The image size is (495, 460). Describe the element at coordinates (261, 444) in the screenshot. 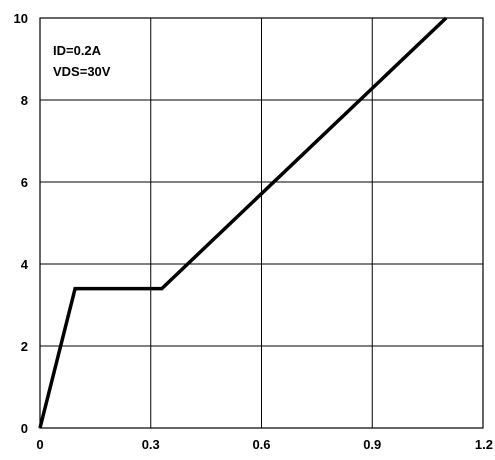

I see `x-tick-label: 0.6` at that location.